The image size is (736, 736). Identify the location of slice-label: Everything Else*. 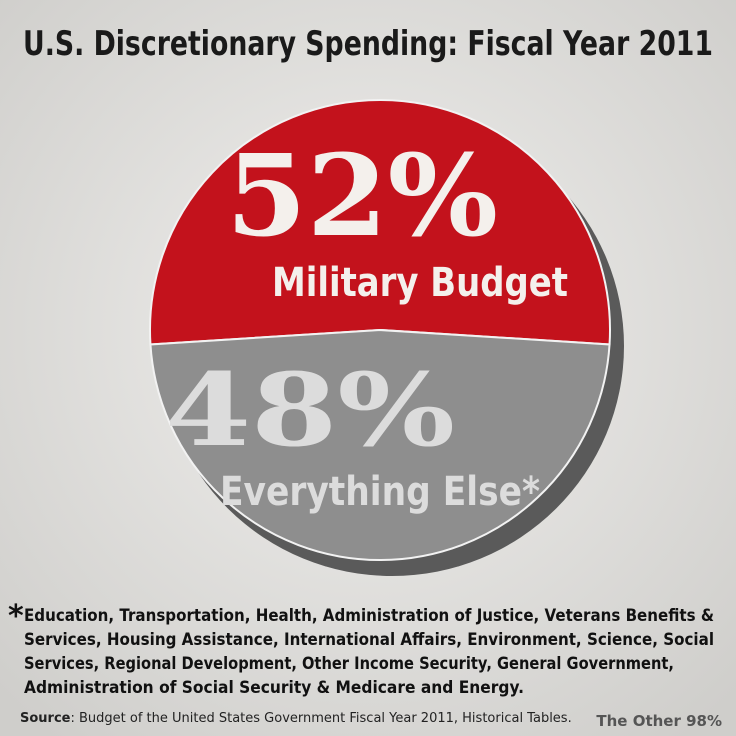
(380, 492).